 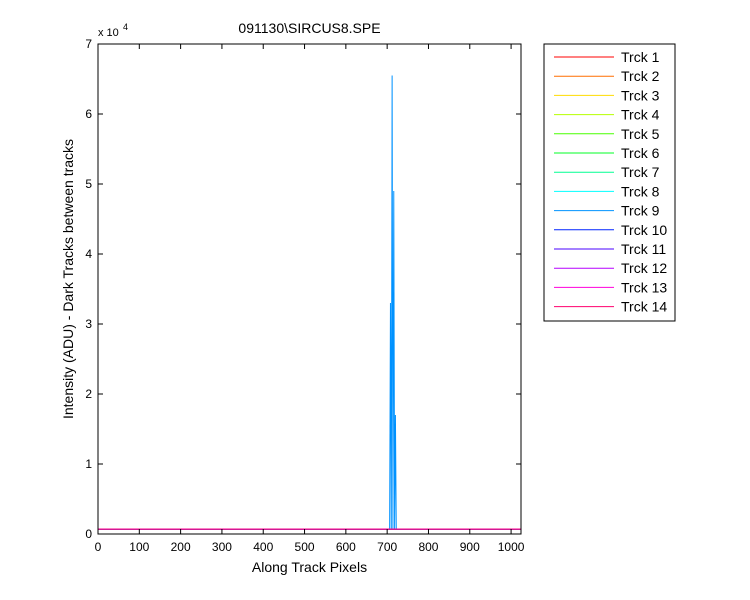 I want to click on x-tick-label: 700, so click(x=387, y=547).